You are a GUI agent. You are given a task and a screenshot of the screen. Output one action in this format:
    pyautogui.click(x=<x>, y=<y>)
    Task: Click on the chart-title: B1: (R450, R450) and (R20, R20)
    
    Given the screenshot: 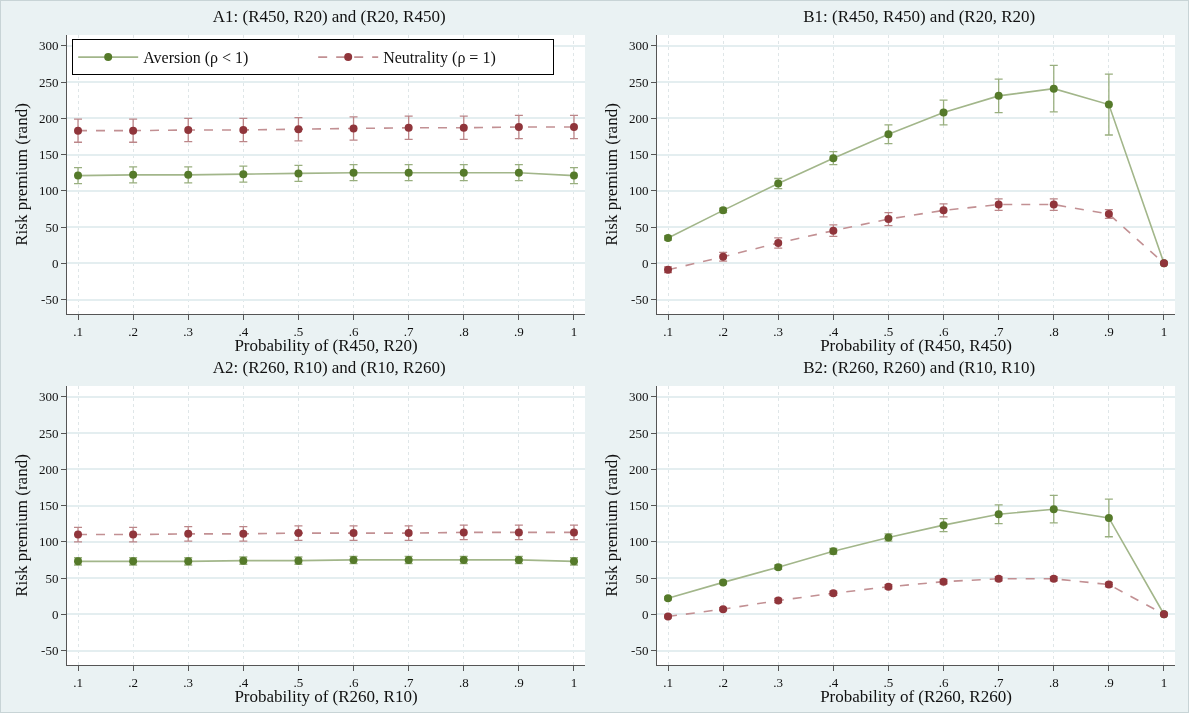 What is the action you would take?
    pyautogui.click(x=918, y=17)
    